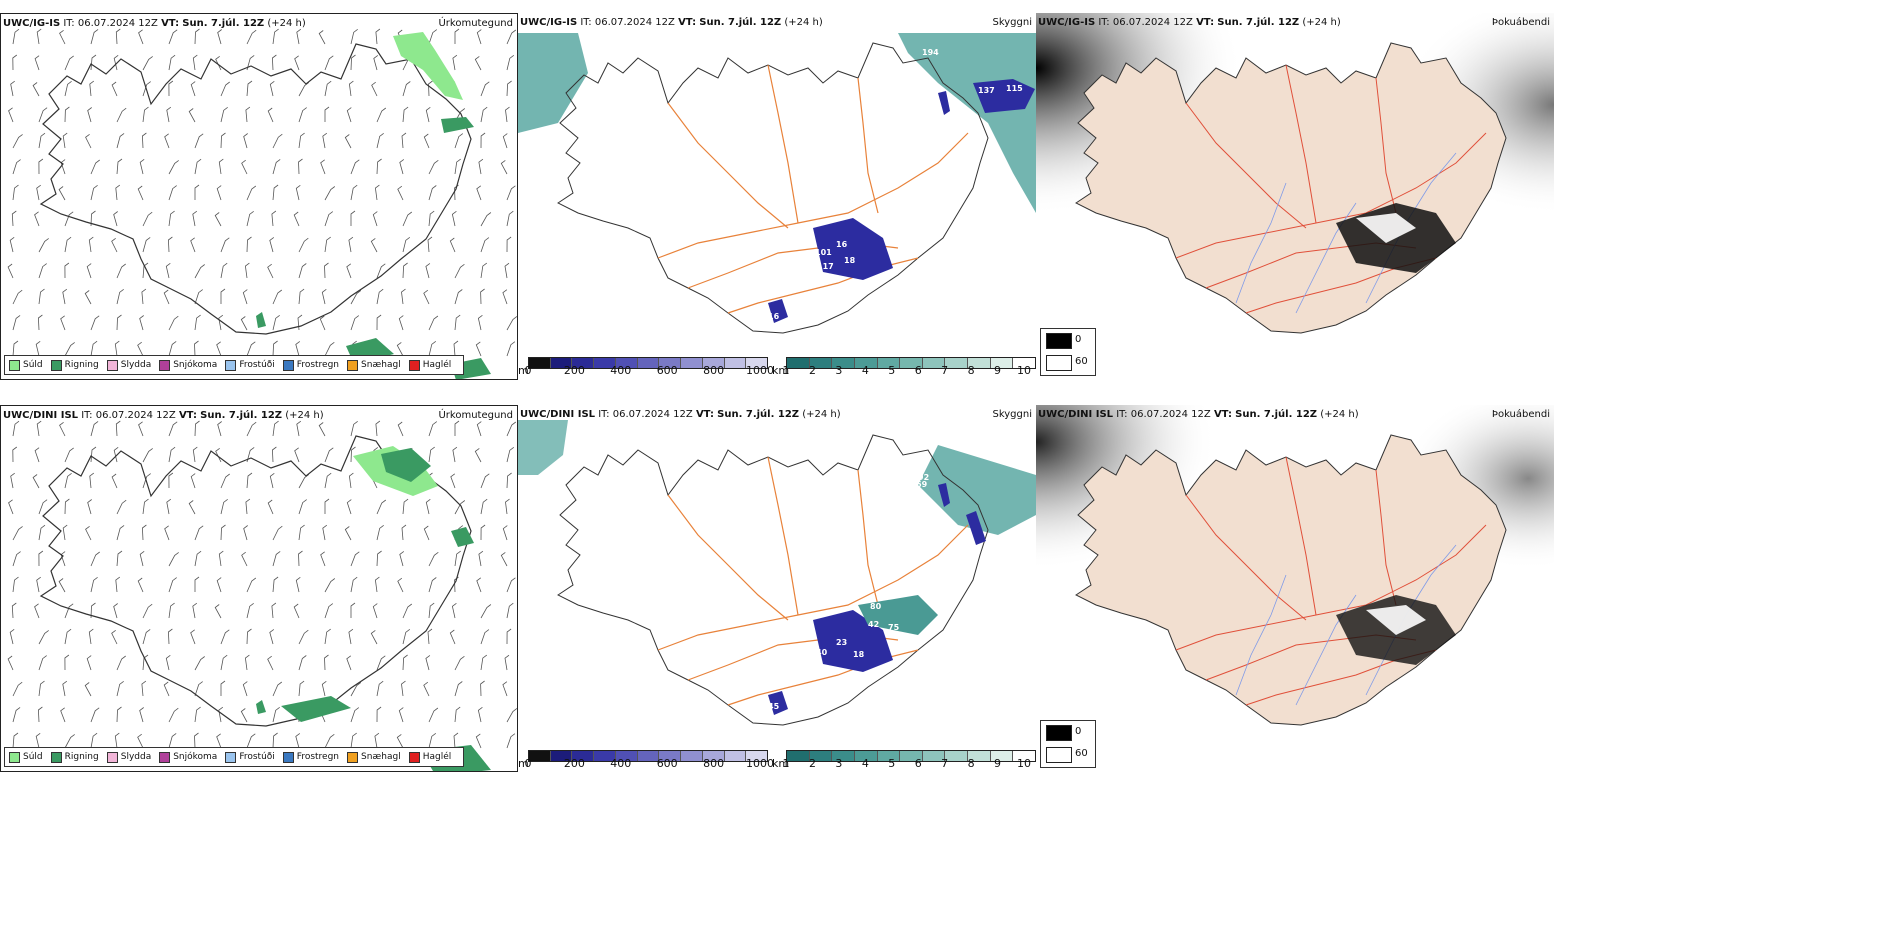 Image resolution: width=1900 pixels, height=950 pixels. Describe the element at coordinates (1012, 22) in the screenshot. I see `panel-type-label: Skyggni` at that location.